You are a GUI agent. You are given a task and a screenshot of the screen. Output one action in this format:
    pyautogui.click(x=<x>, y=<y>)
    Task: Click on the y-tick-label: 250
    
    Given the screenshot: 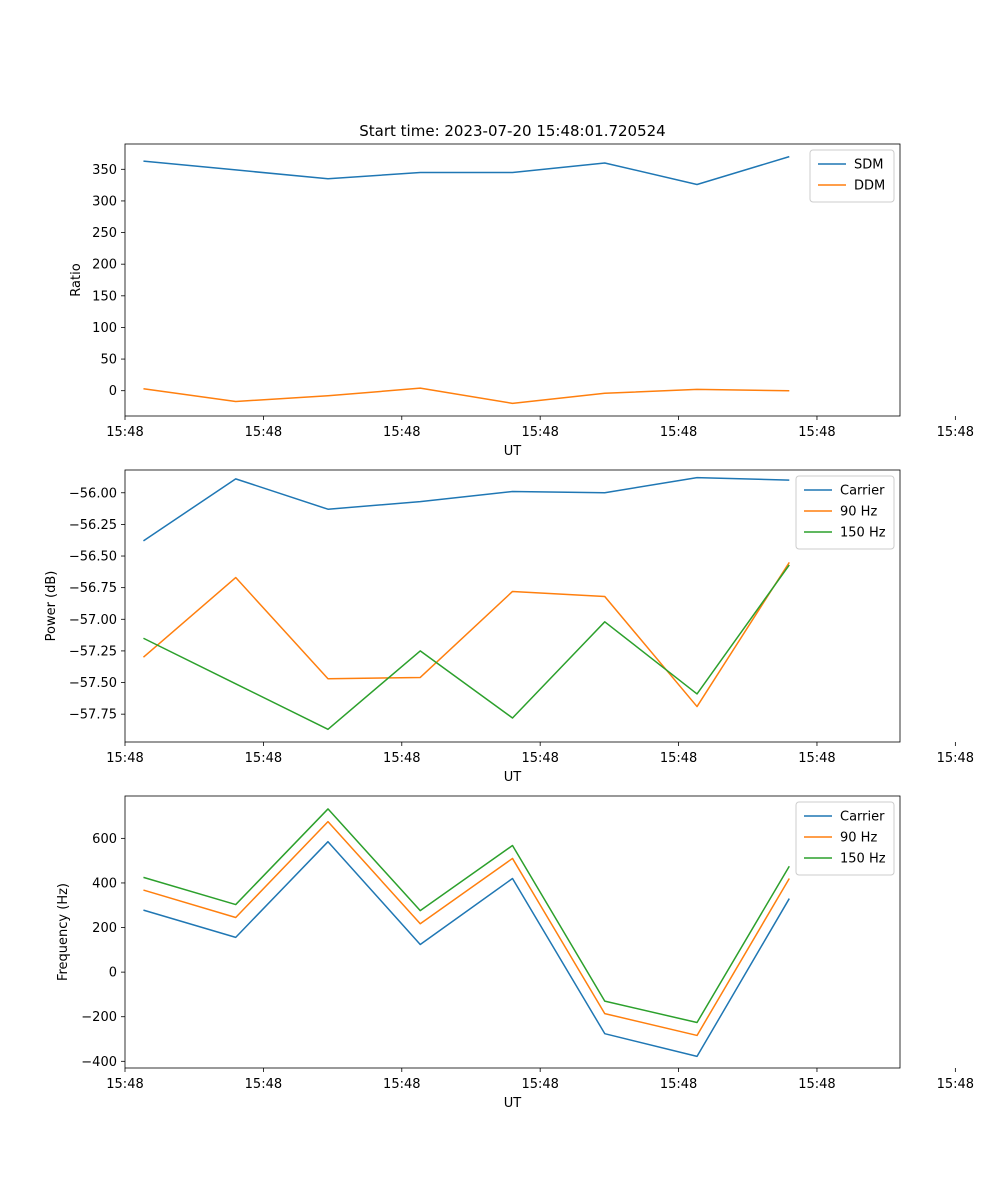 What is the action you would take?
    pyautogui.click(x=104, y=233)
    